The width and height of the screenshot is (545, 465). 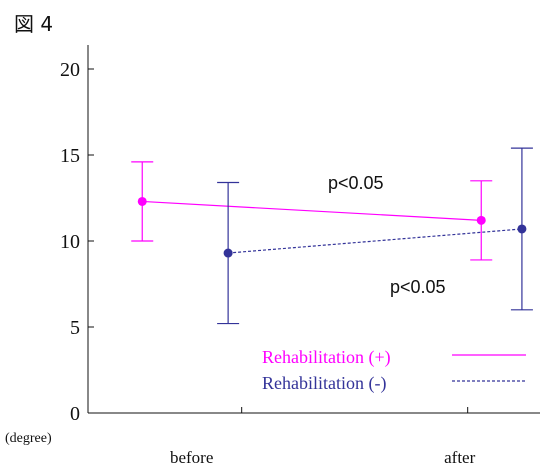 I want to click on y-ticks: 0 5 10 15 20, so click(x=77, y=242).